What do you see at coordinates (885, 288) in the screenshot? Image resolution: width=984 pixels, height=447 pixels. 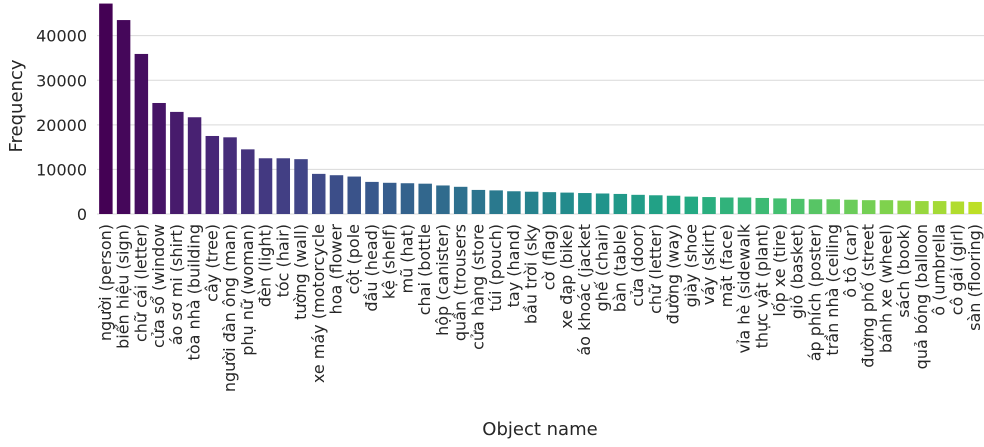 I see `x-tick-label: bánh xe (wheel)` at bounding box center [885, 288].